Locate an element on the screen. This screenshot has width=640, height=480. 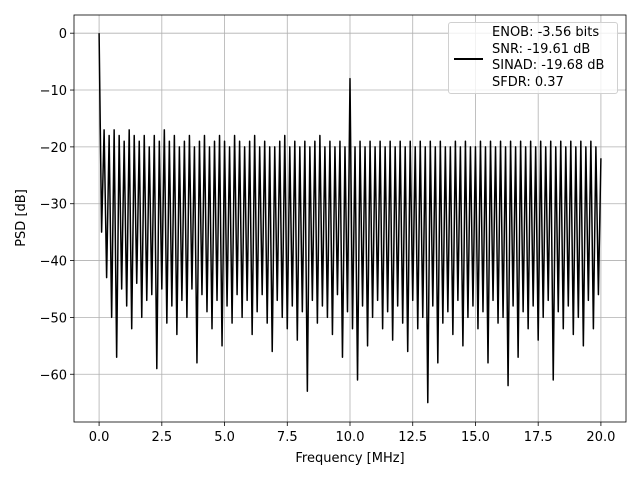
legend-swatch is located at coordinates (468, 59).